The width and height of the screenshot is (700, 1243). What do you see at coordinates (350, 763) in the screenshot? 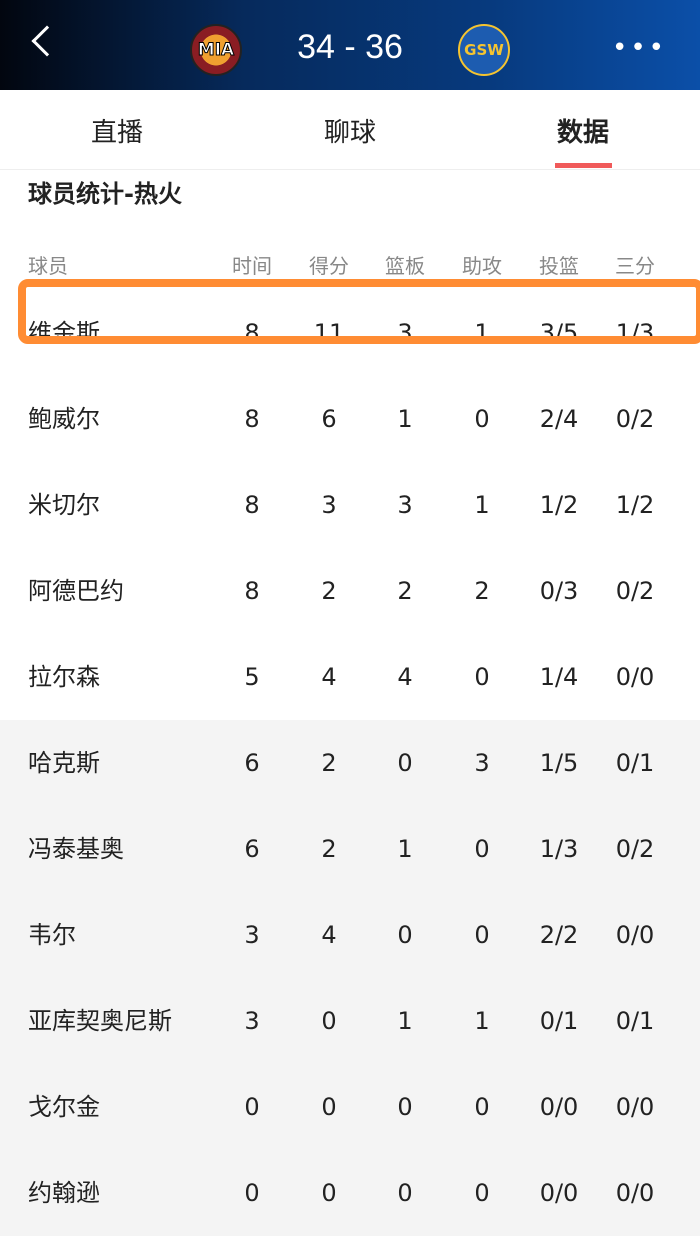
I see `table-row: 哈克斯 6 2 0 3 1/5 0/1 0` at bounding box center [350, 763].